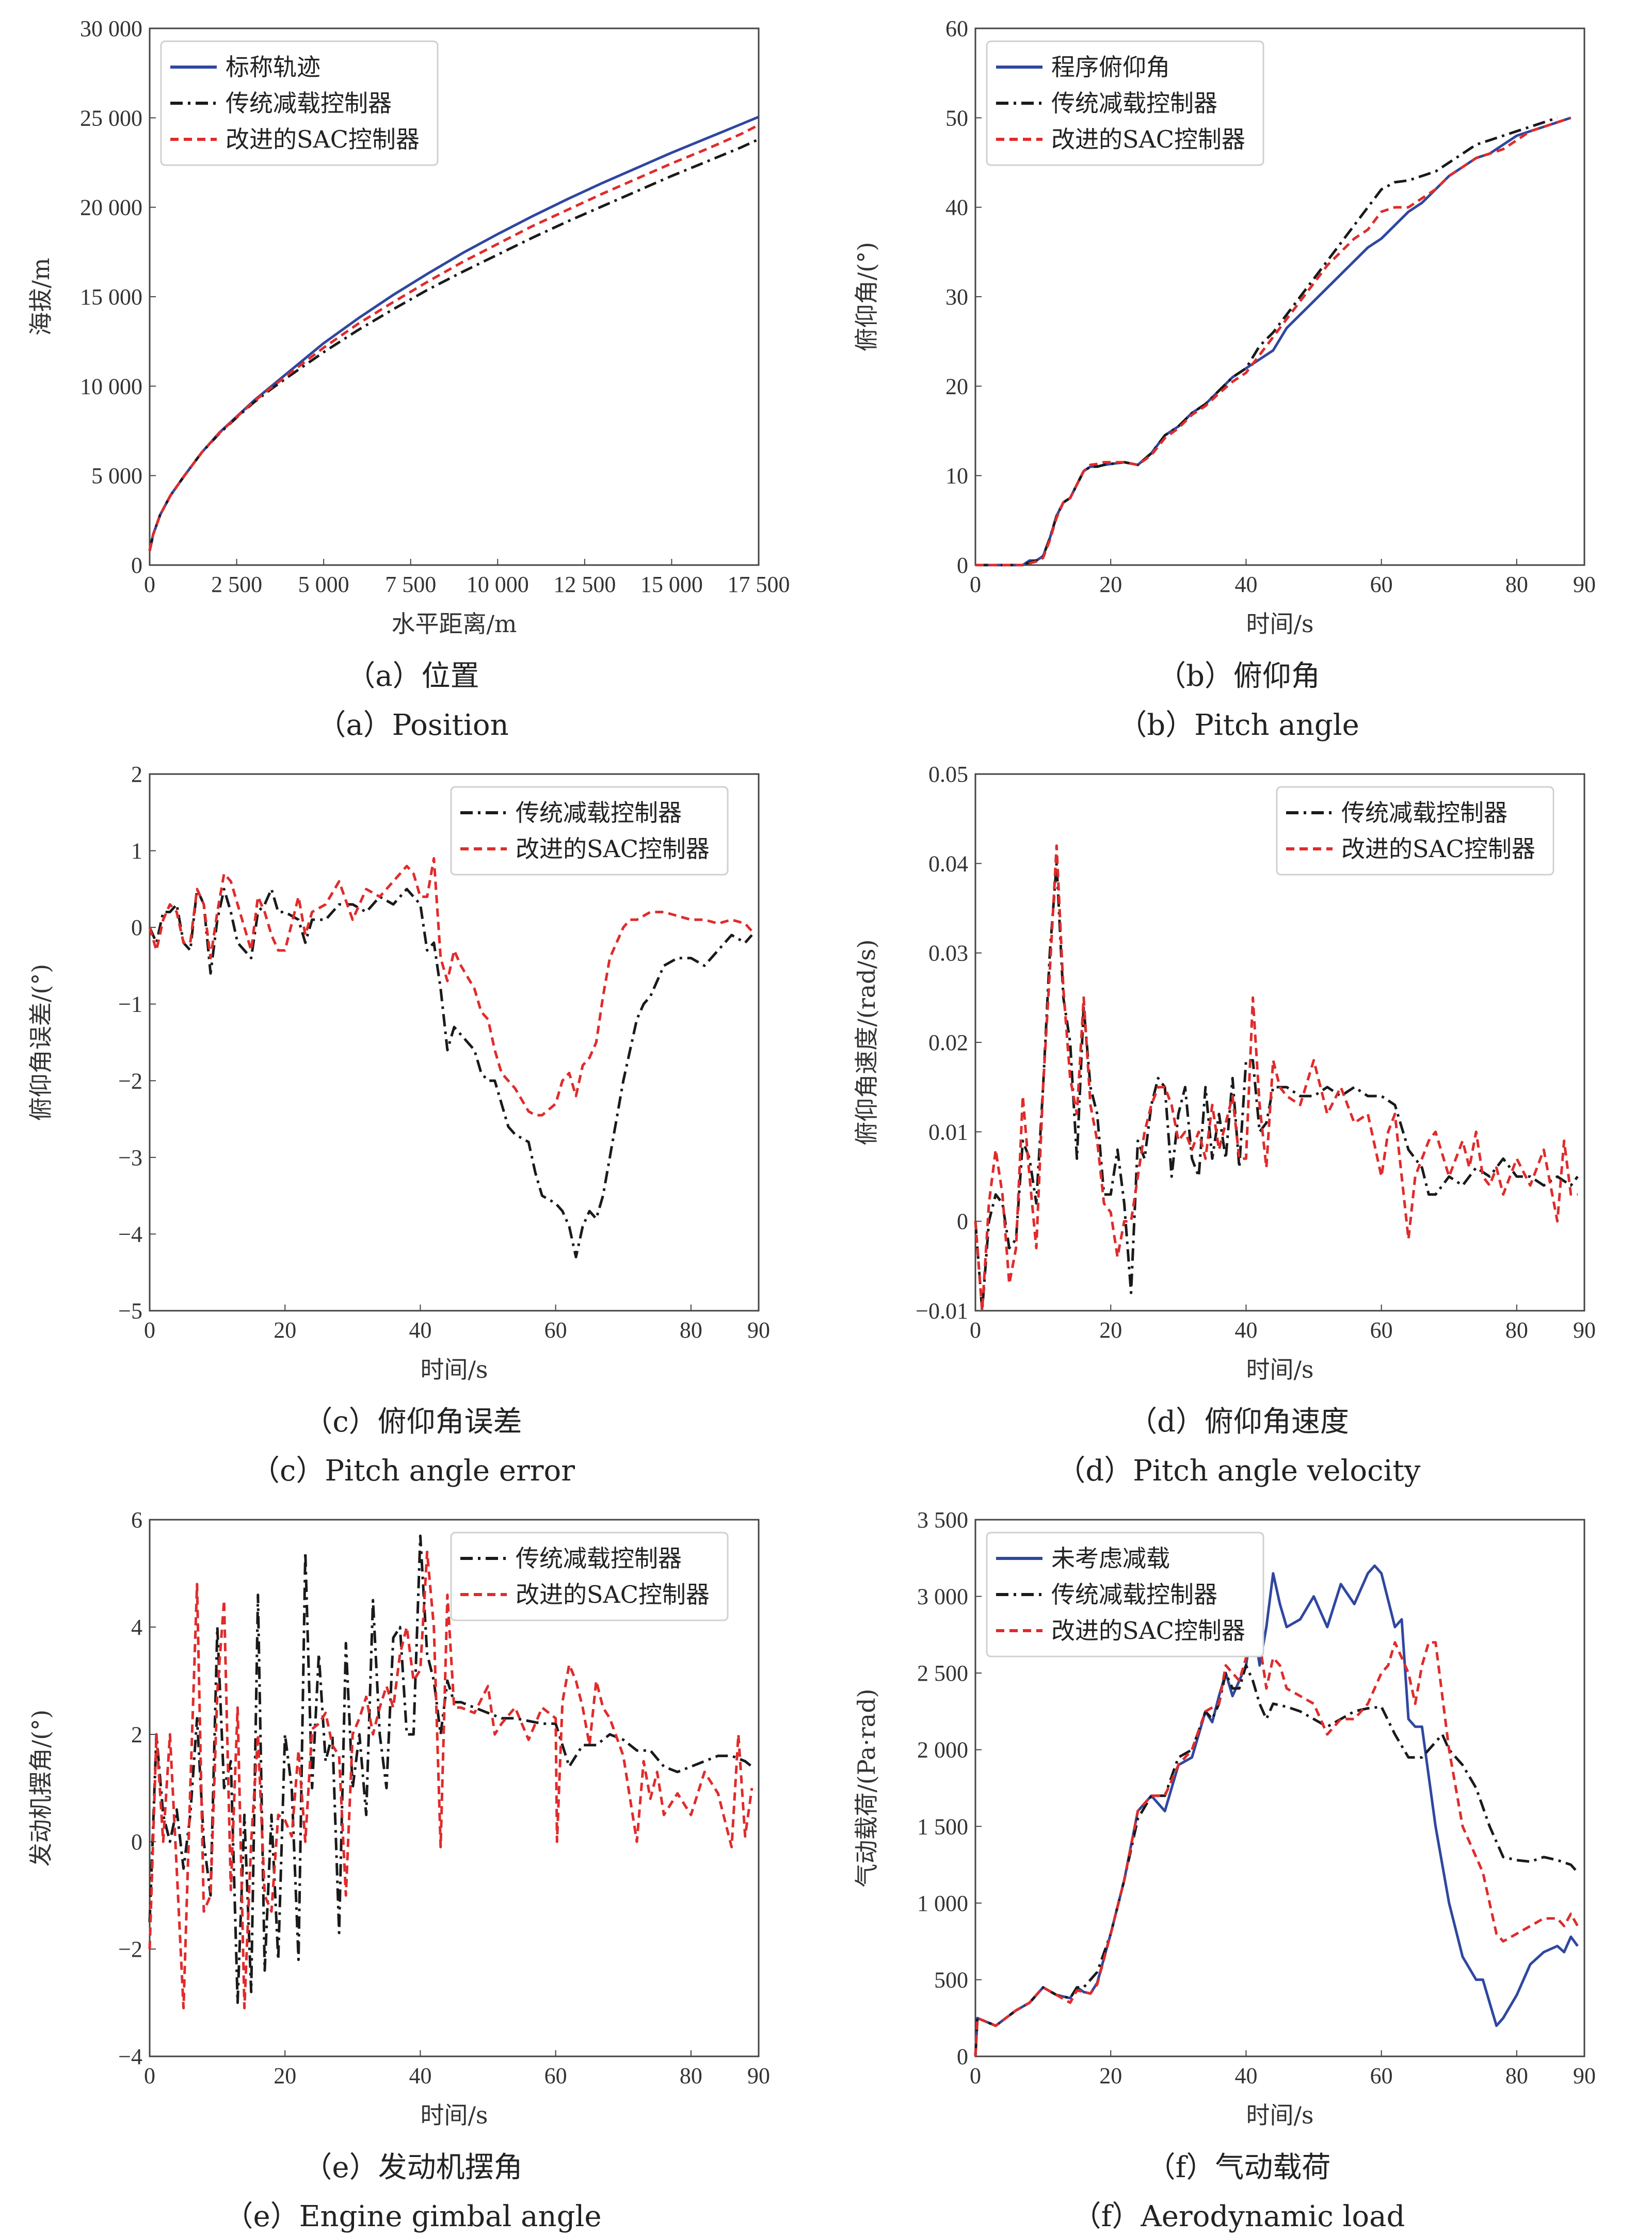 The height and width of the screenshot is (2237, 1652). I want to click on y-tick-label: 0.02, so click(948, 1042).